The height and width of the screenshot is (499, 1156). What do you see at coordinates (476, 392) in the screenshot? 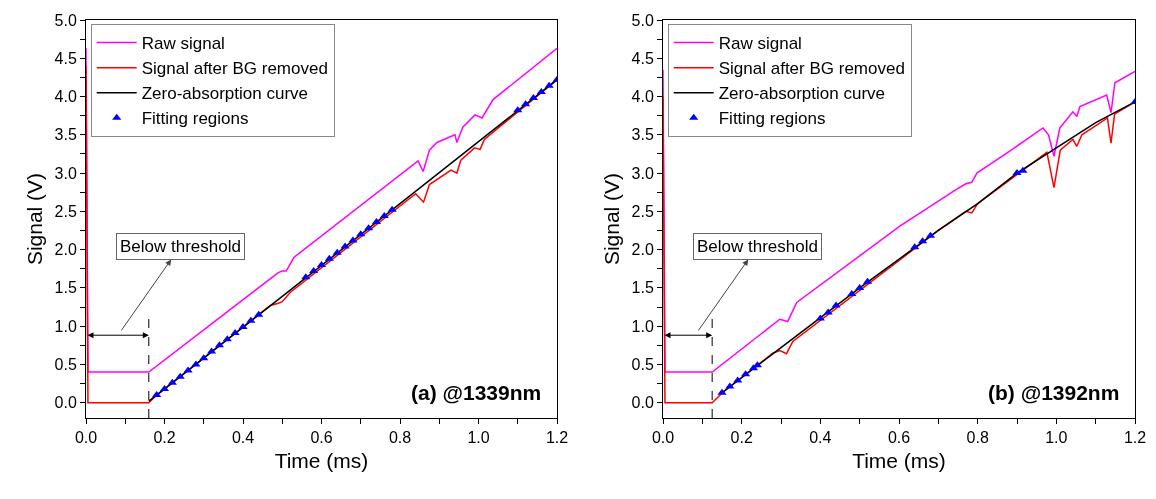
I see `annotation: (a) @1339nm` at bounding box center [476, 392].